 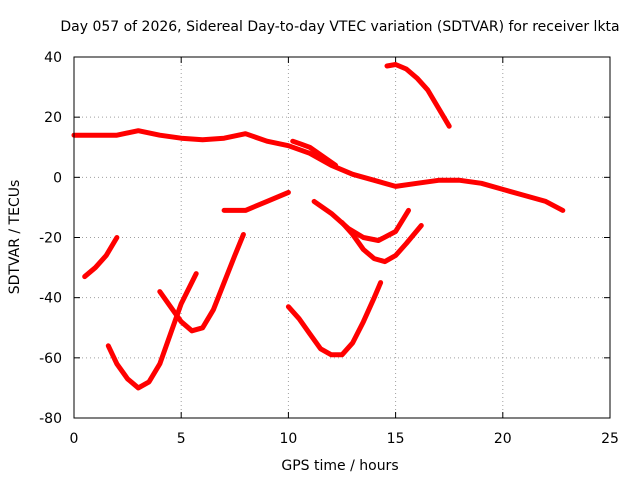 I want to click on x-tick-label: 5, so click(x=181, y=439).